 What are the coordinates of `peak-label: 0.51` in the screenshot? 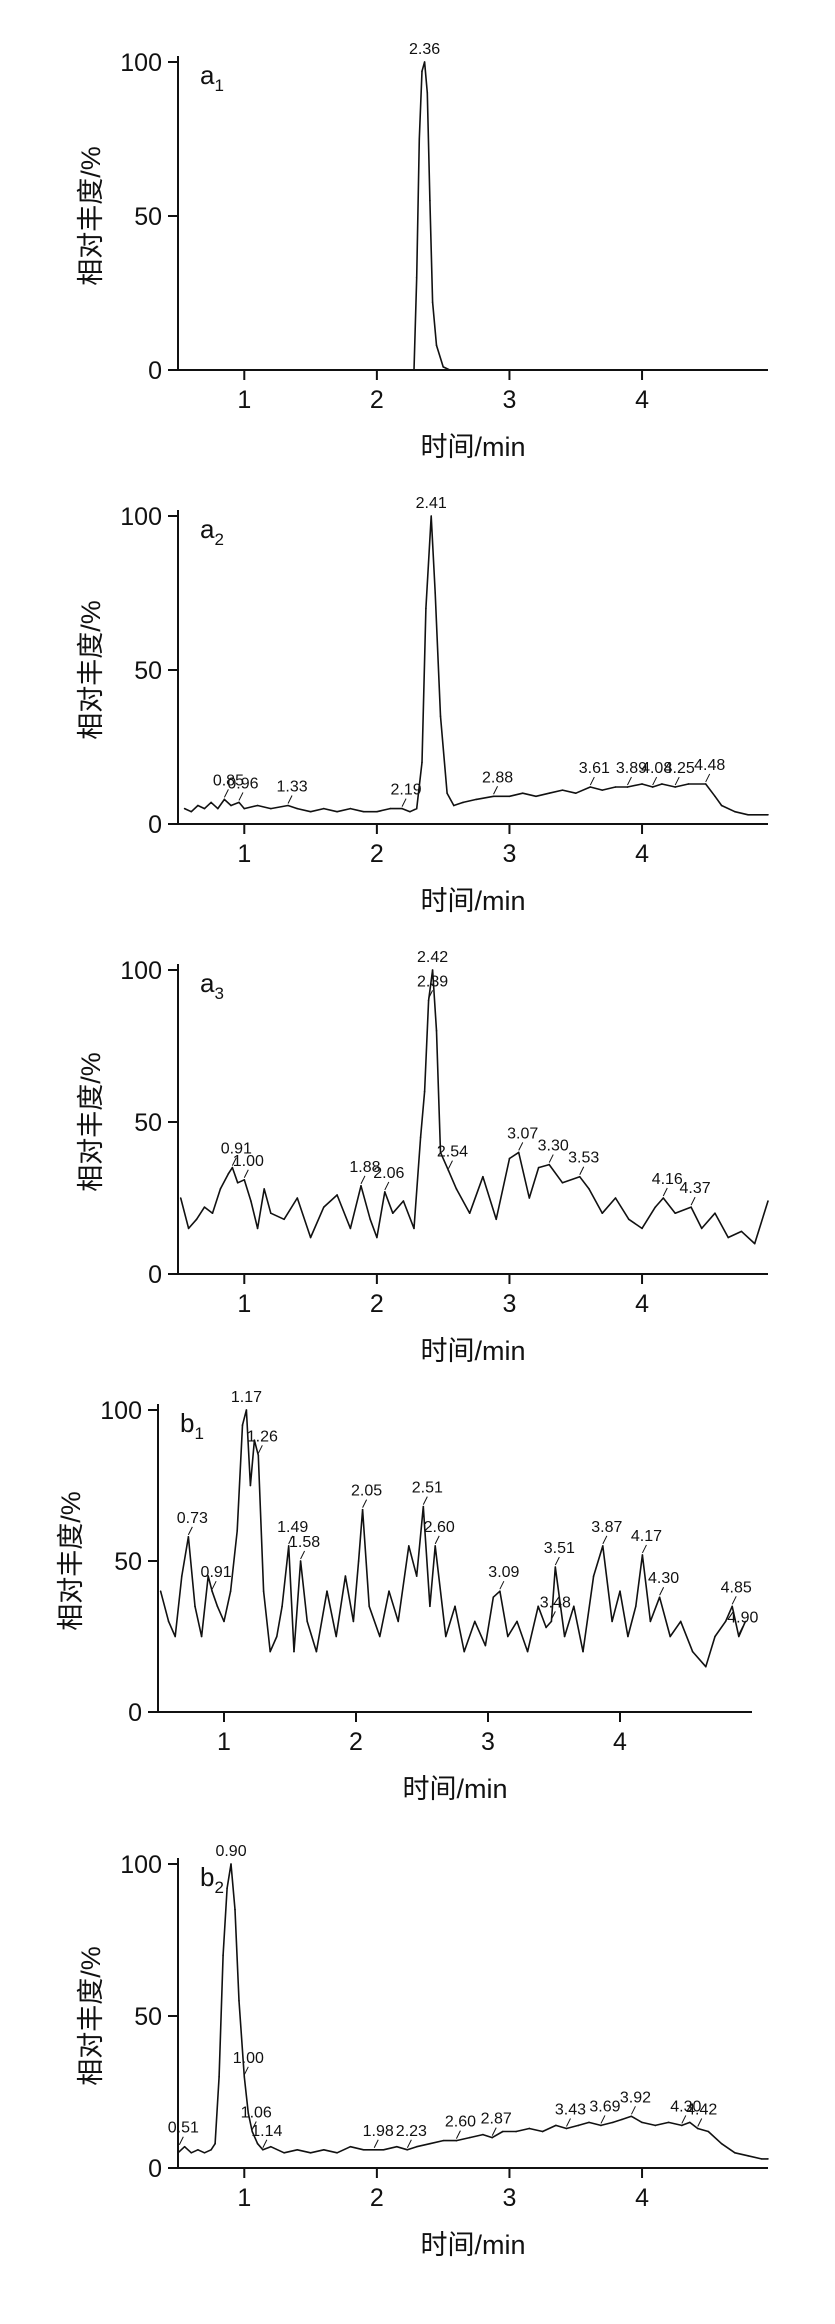 It's located at (183, 2128).